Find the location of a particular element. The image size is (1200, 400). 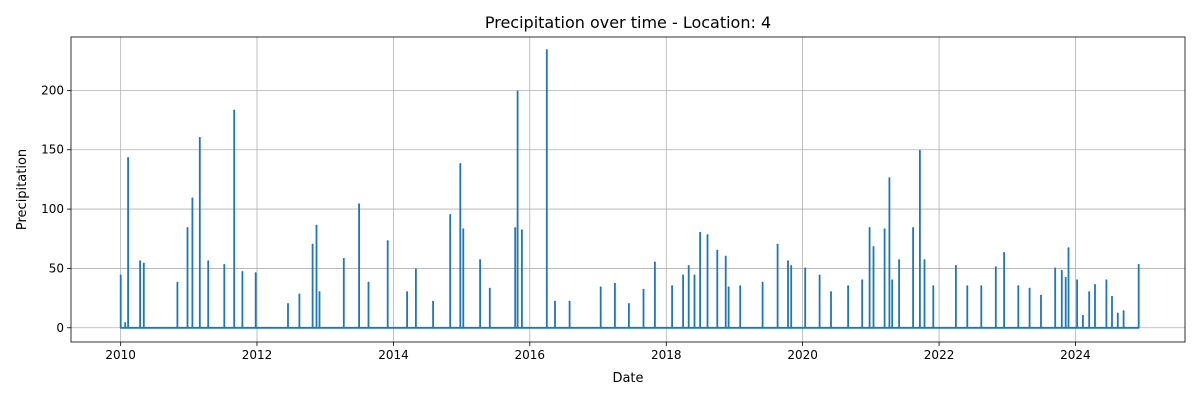

x-tick-label: 2010 is located at coordinates (120, 355).